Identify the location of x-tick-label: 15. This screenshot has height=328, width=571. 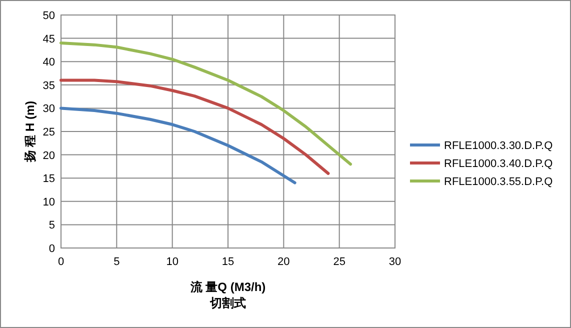
(228, 262).